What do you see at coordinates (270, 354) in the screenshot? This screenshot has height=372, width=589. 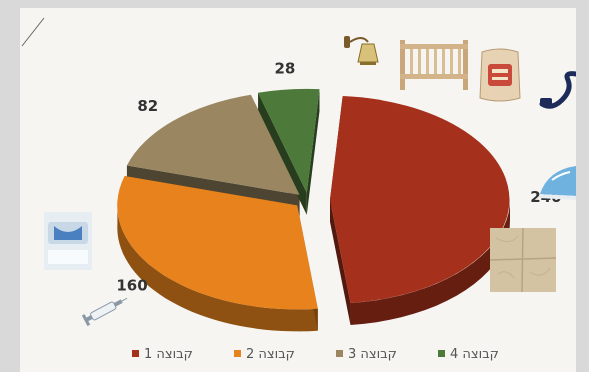 I see `legend-label-2: קבוצה 2` at bounding box center [270, 354].